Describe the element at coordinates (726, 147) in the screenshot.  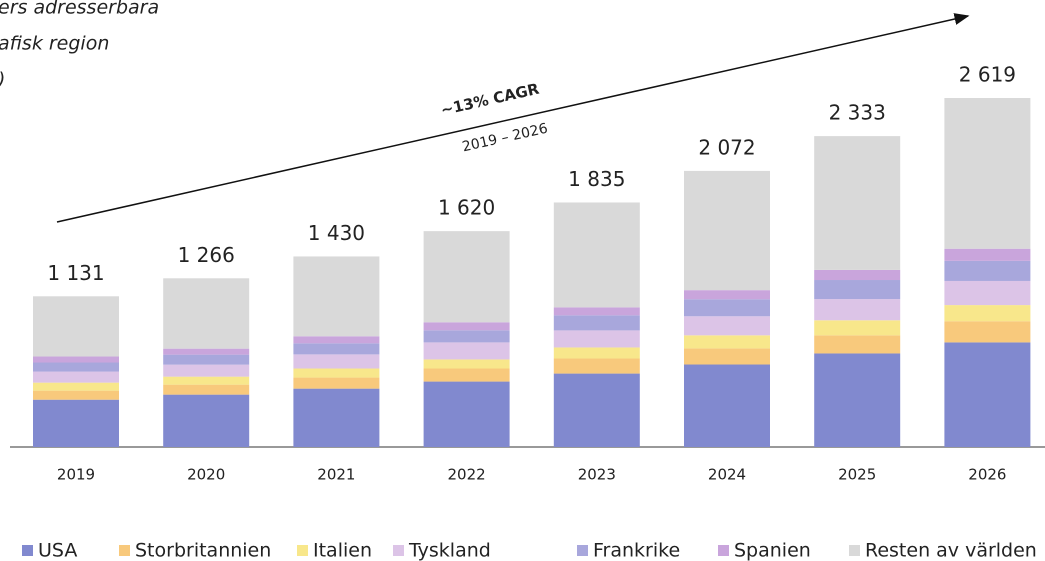
I see `total-label: 2 072` at that location.